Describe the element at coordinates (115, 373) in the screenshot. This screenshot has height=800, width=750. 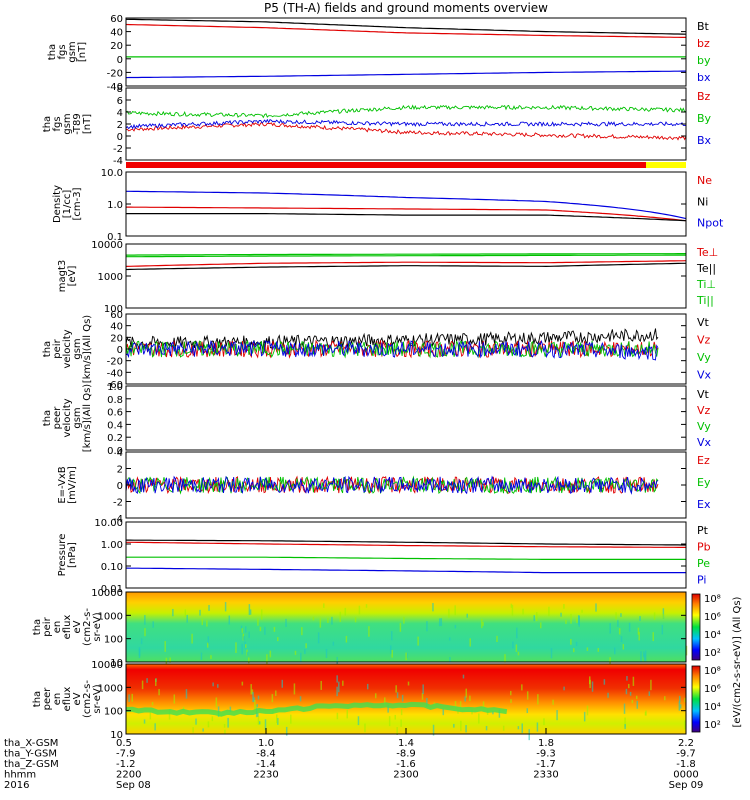
I see `y-tick-label: -40` at that location.